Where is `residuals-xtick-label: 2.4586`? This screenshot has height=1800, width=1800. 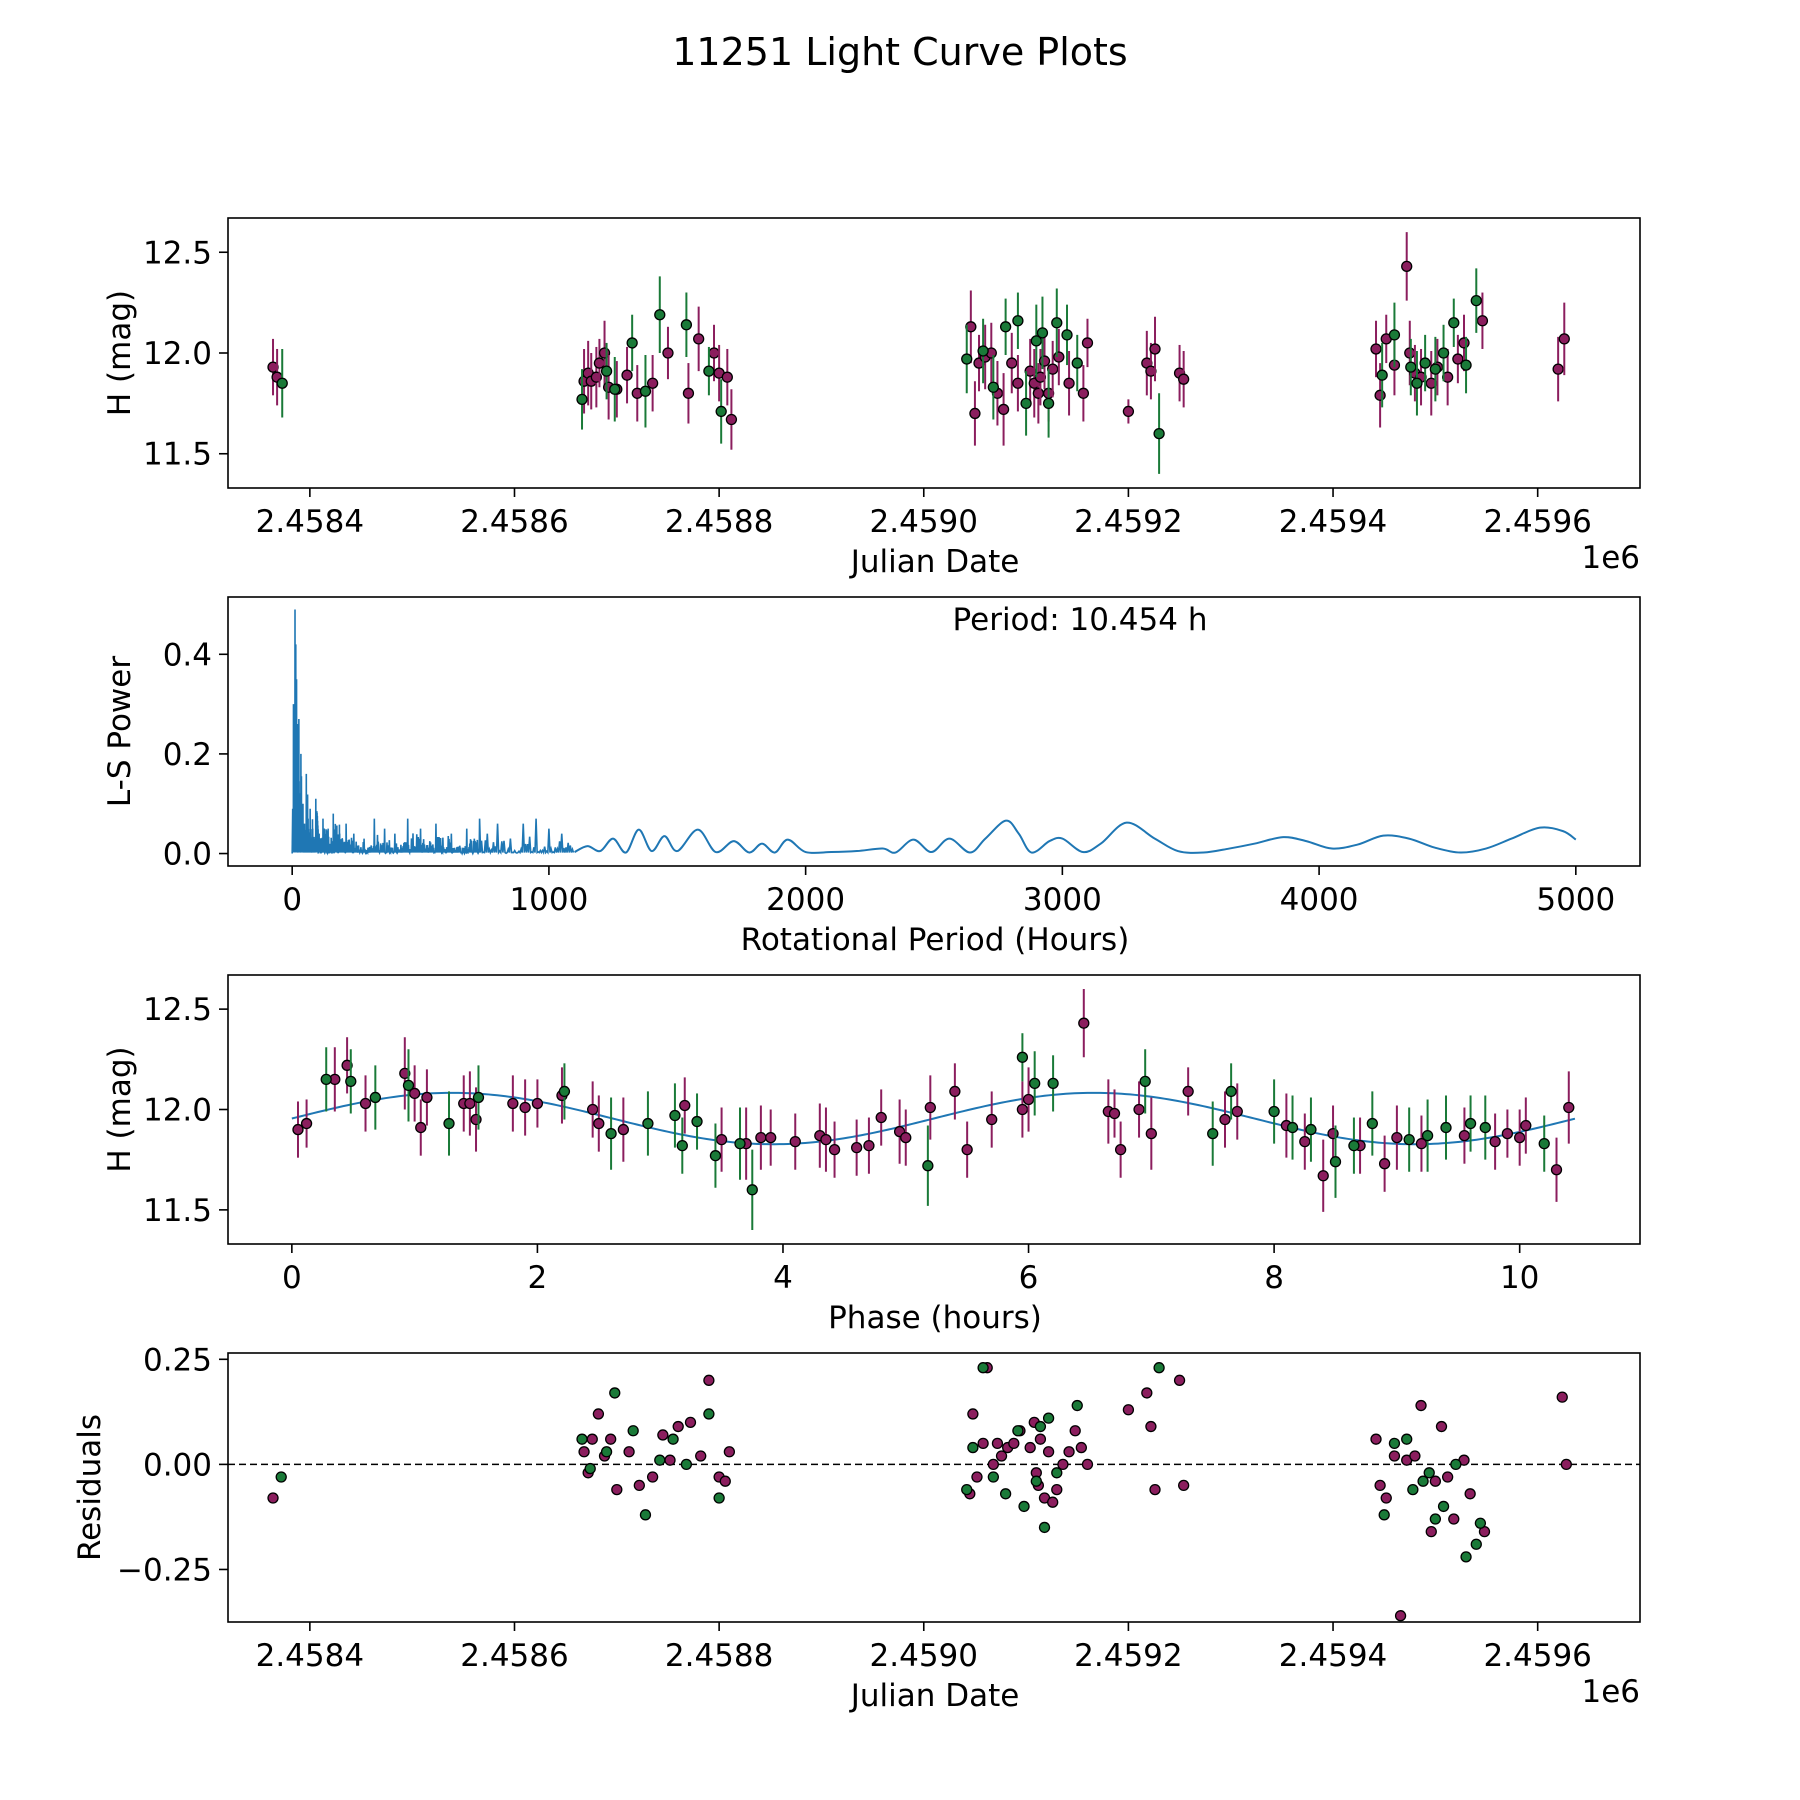
residuals-xtick-label: 2.4586 is located at coordinates (514, 1656).